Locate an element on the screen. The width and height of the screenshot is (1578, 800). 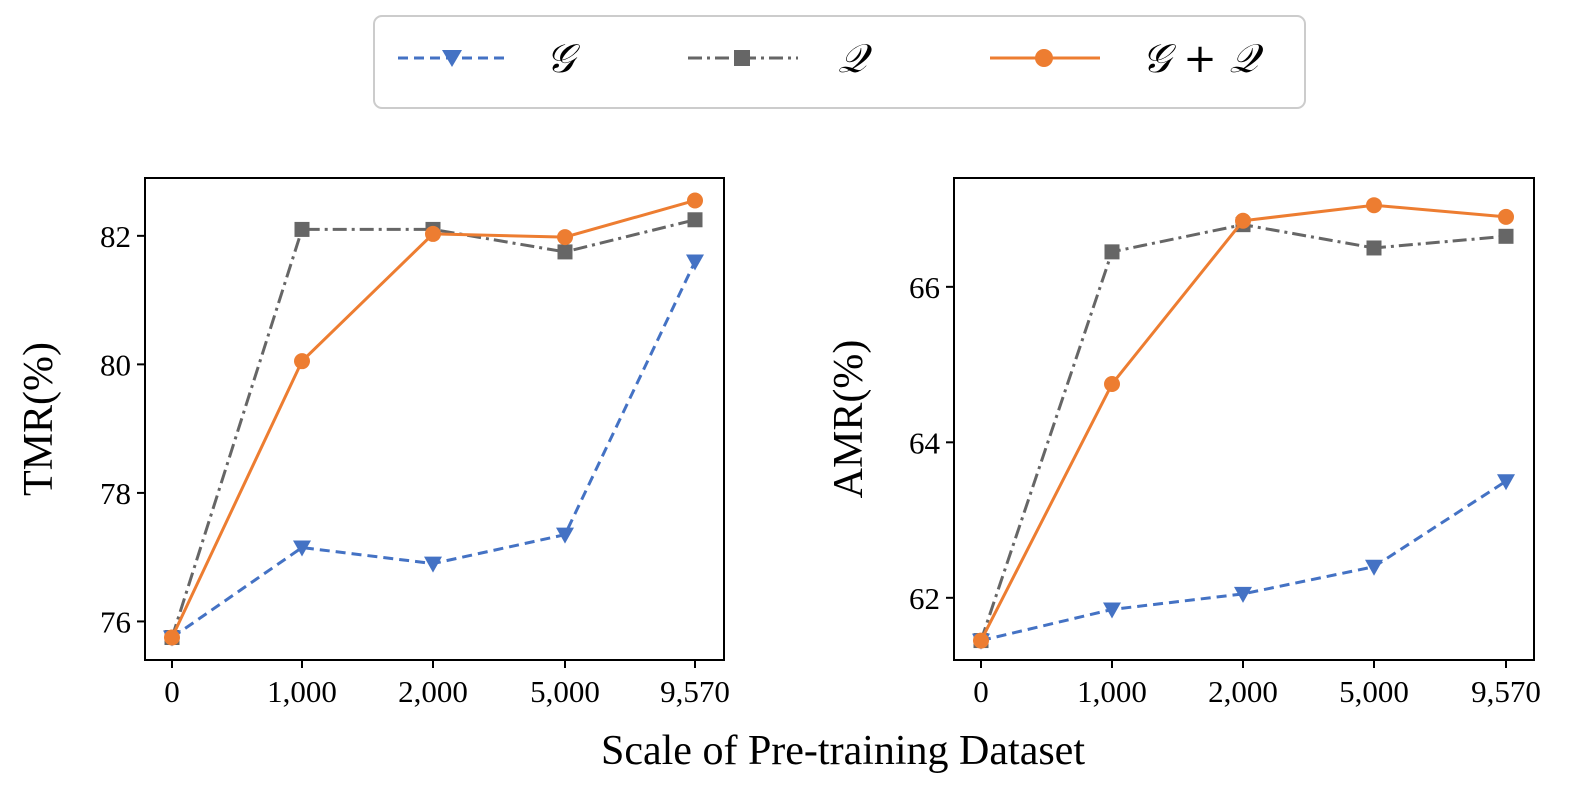
legend-marker-gq is located at coordinates (1044, 58).